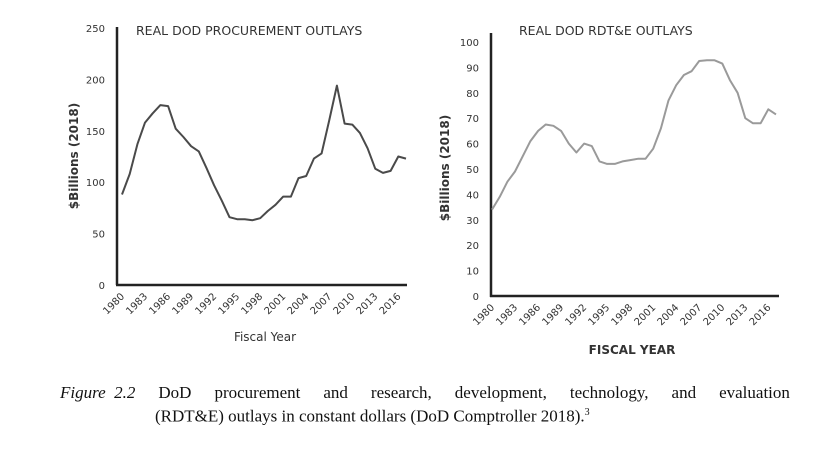 This screenshot has width=821, height=455. What do you see at coordinates (183, 304) in the screenshot?
I see `procurement-x-tick-label: 1989` at bounding box center [183, 304].